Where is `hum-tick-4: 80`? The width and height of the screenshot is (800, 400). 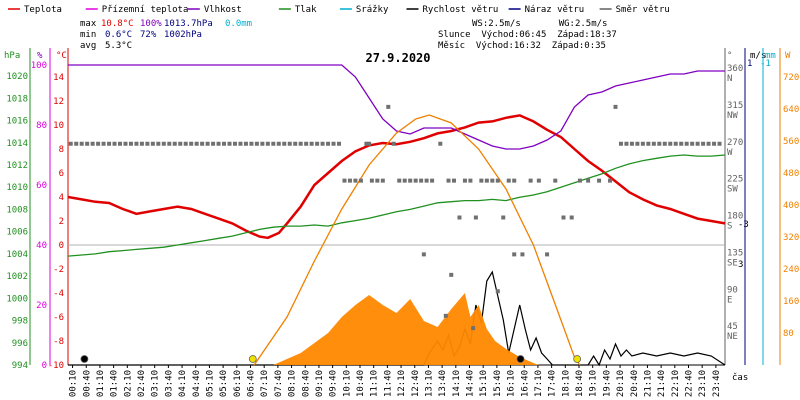 hum-tick-4: 80 is located at coordinates (41, 126).